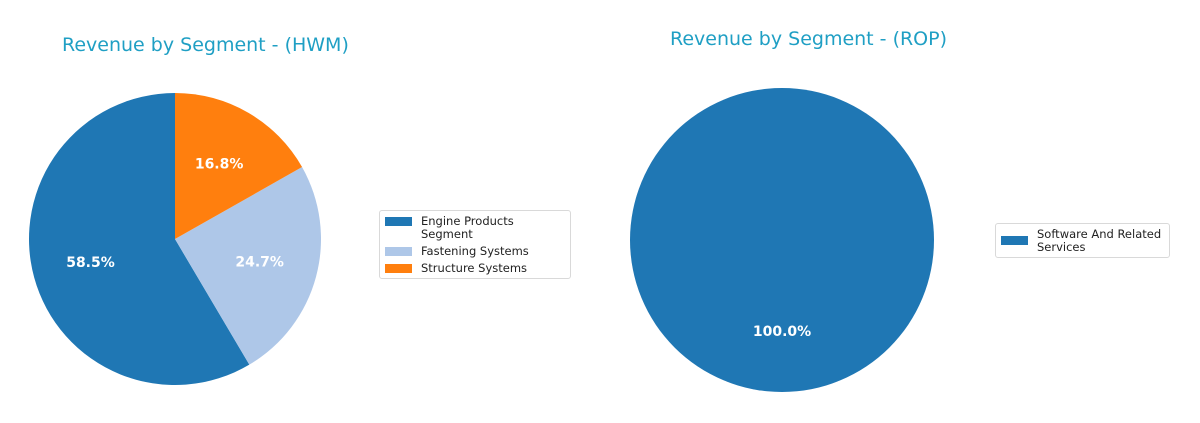 The height and width of the screenshot is (423, 1200). I want to click on legend-rop: Software And Related Services, so click(1082, 240).